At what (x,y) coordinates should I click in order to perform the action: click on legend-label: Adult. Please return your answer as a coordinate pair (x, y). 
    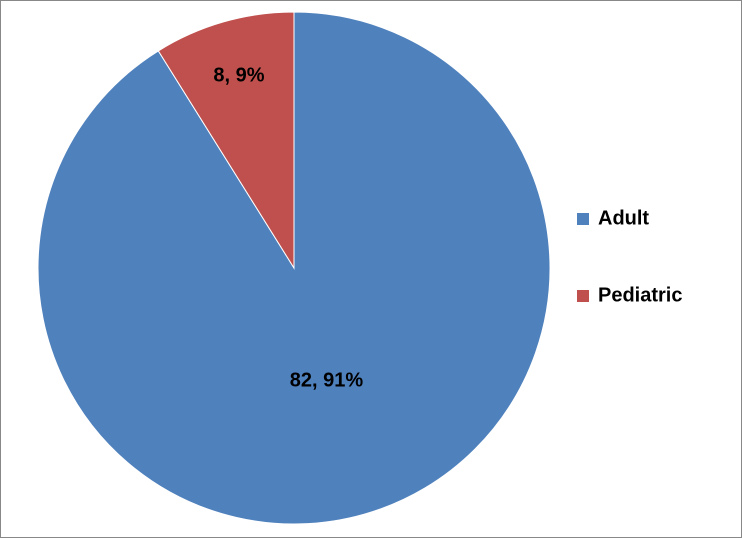
    Looking at the image, I should click on (623, 218).